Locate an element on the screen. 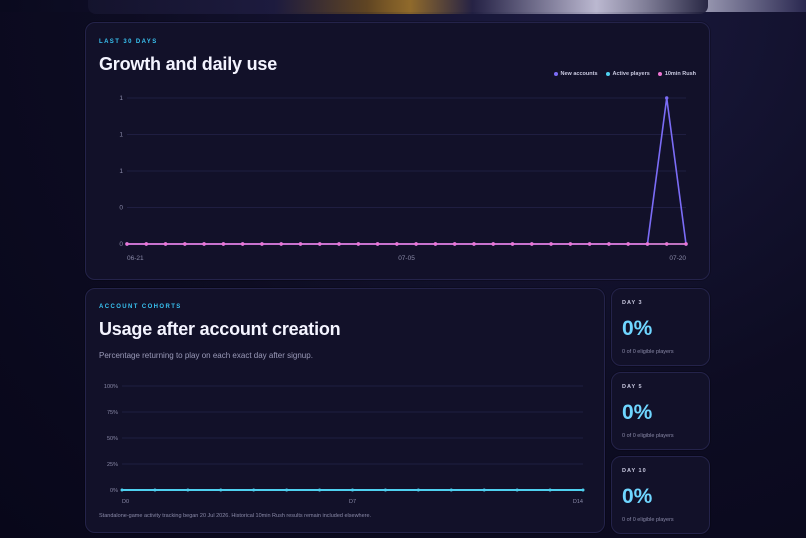 This screenshot has width=806, height=538. cohort-chart: 100% 75% 50% 25% 0% D0 D7 D14 is located at coordinates (344, 444).